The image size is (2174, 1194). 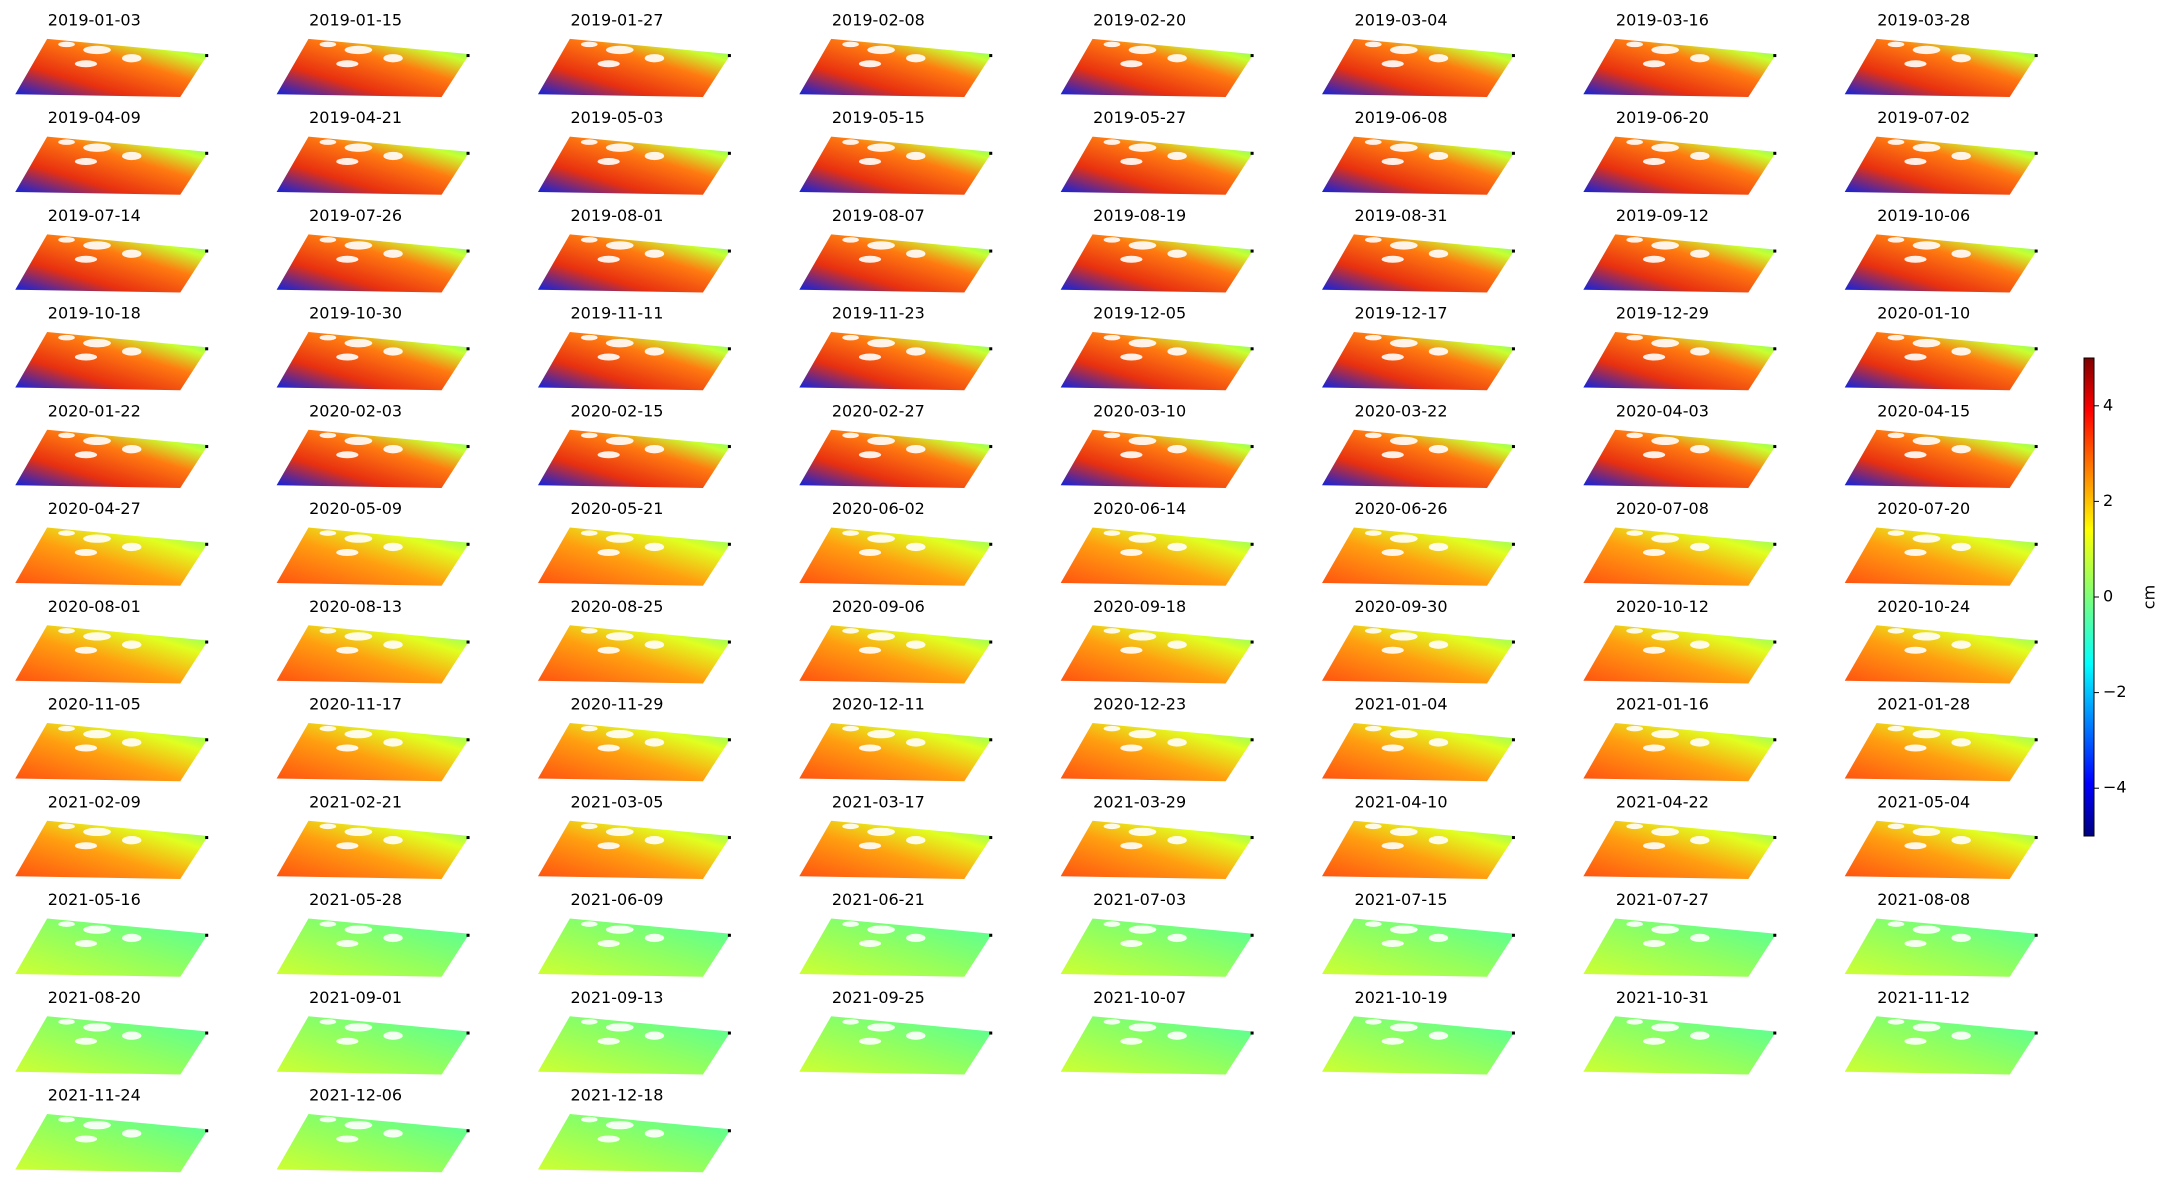 I want to click on panel: 2020-07-08, so click(x=1680, y=542).